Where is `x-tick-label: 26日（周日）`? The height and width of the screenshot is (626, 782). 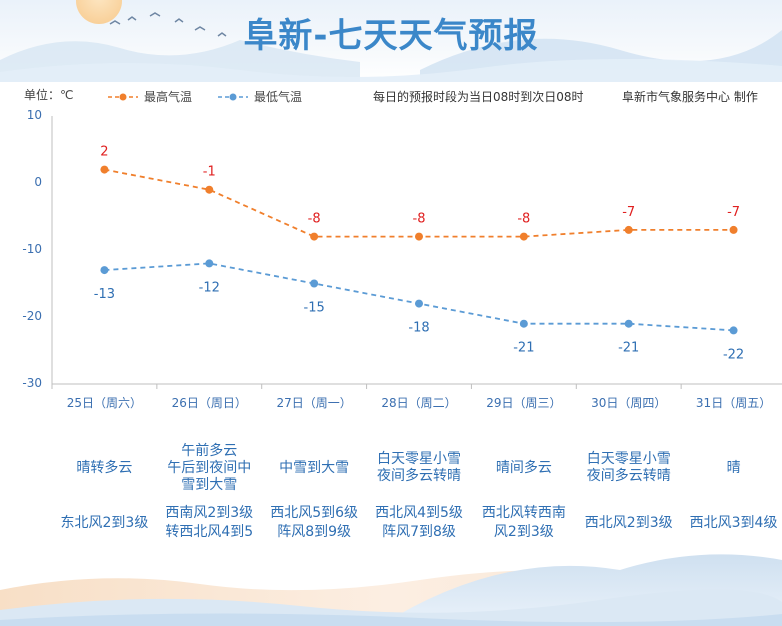 x-tick-label: 26日（周日） is located at coordinates (209, 403).